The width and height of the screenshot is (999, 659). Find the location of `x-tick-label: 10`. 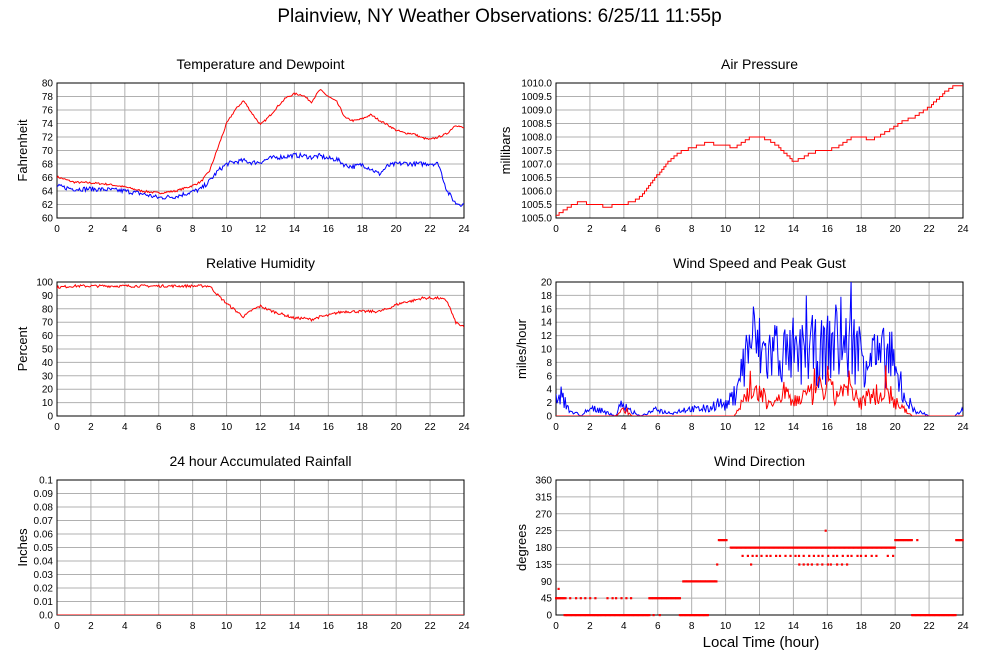

x-tick-label: 10 is located at coordinates (726, 229).